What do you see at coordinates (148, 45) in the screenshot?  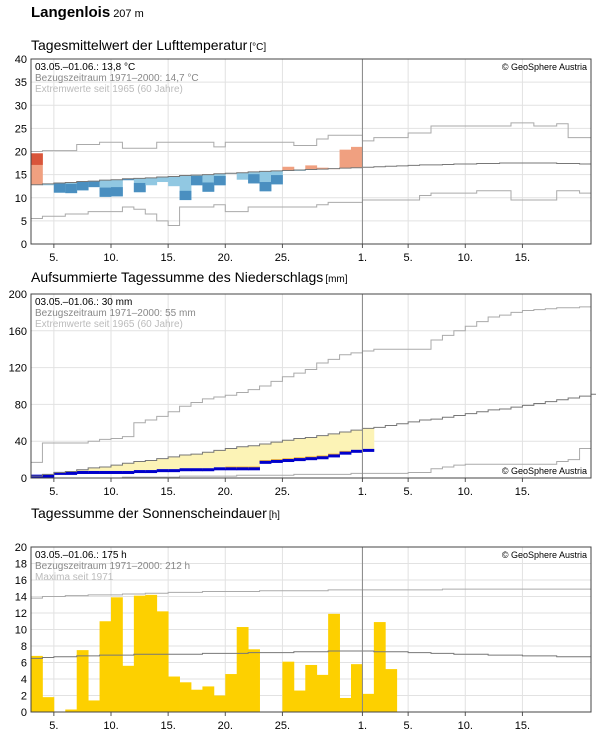 I see `temperature-chart-title: Tagesmittelwert der Lufttemperatur [°C]` at bounding box center [148, 45].